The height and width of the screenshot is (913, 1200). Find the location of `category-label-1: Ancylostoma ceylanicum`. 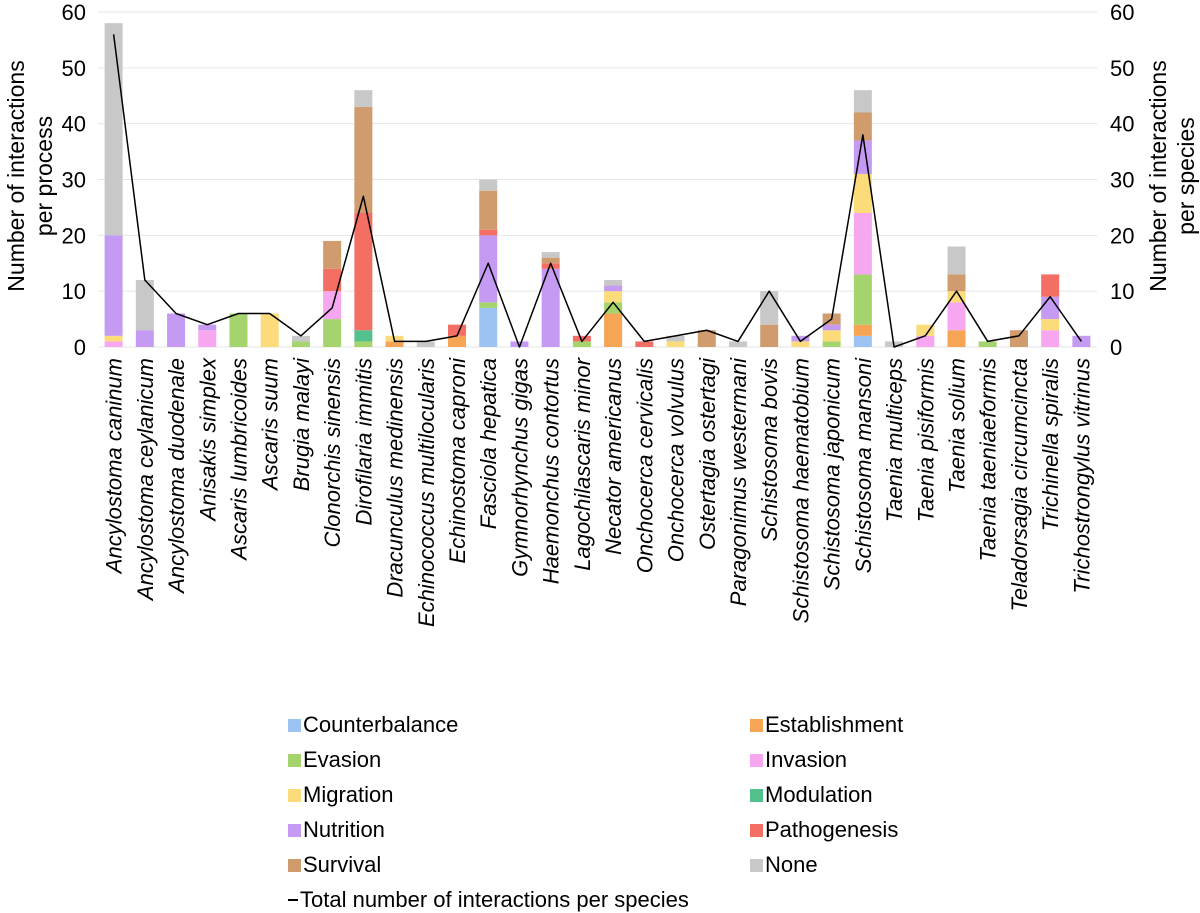

category-label-1: Ancylostoma ceylanicum is located at coordinates (145, 480).